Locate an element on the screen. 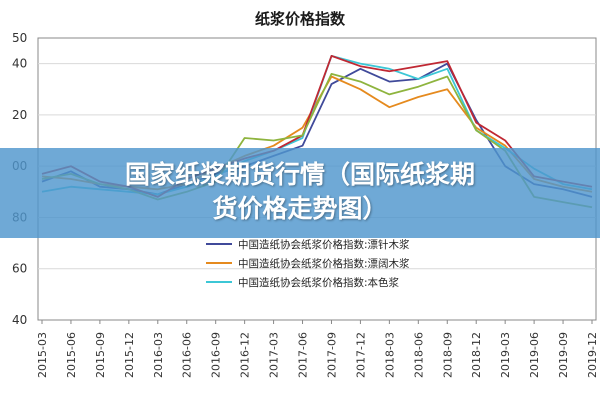  x-tick-label: 2015-06 is located at coordinates (71, 355).